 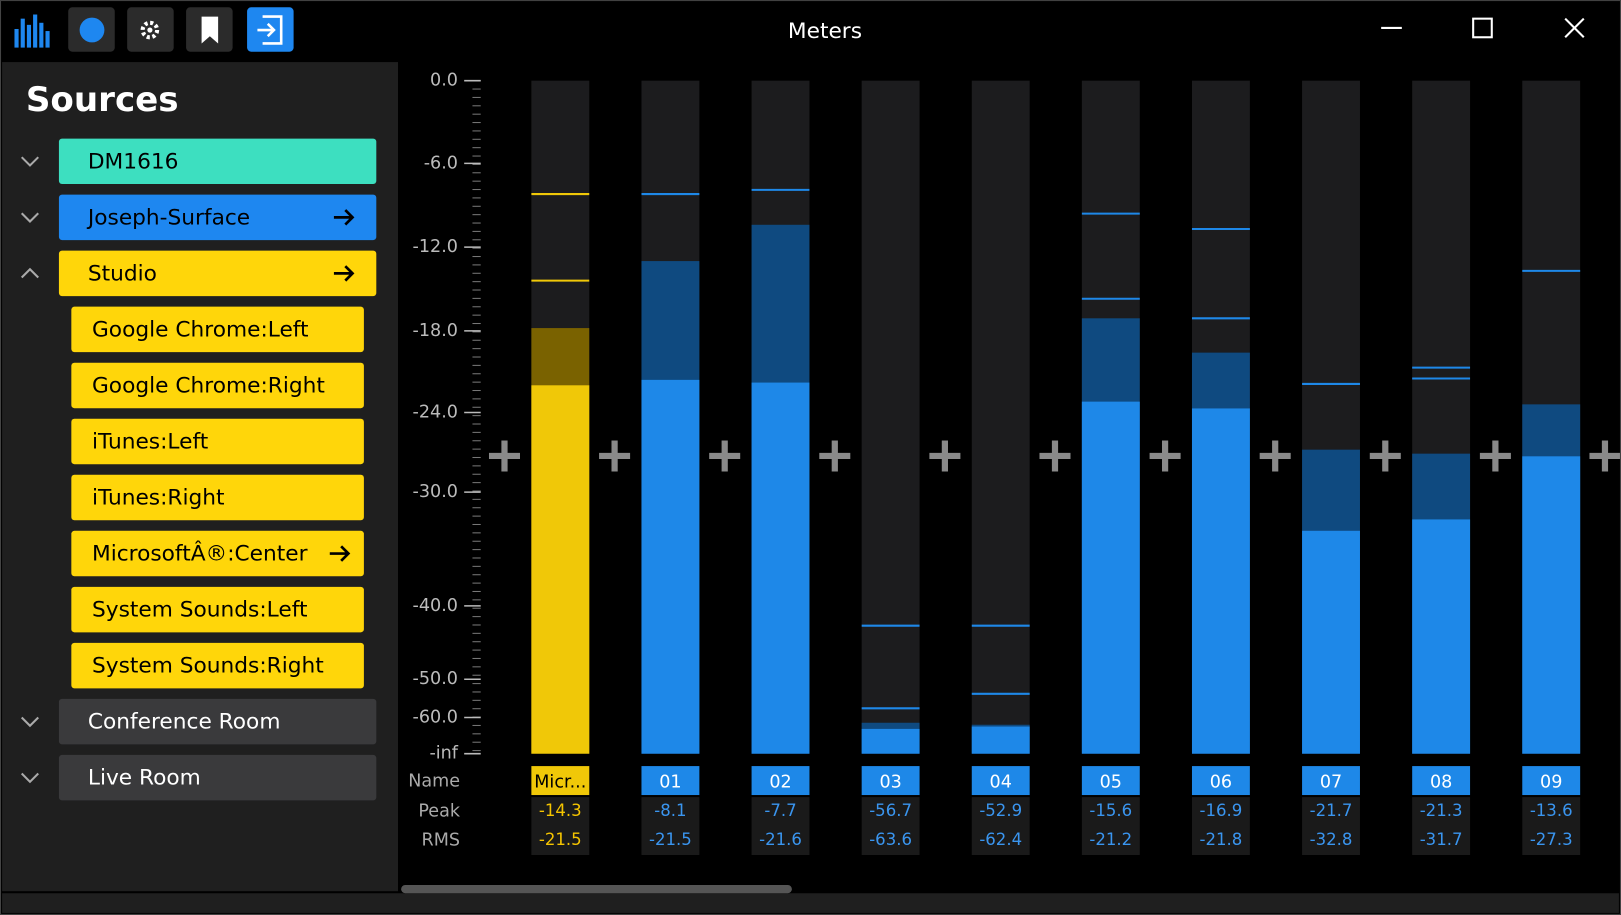 I want to click on record-button, so click(x=91, y=29).